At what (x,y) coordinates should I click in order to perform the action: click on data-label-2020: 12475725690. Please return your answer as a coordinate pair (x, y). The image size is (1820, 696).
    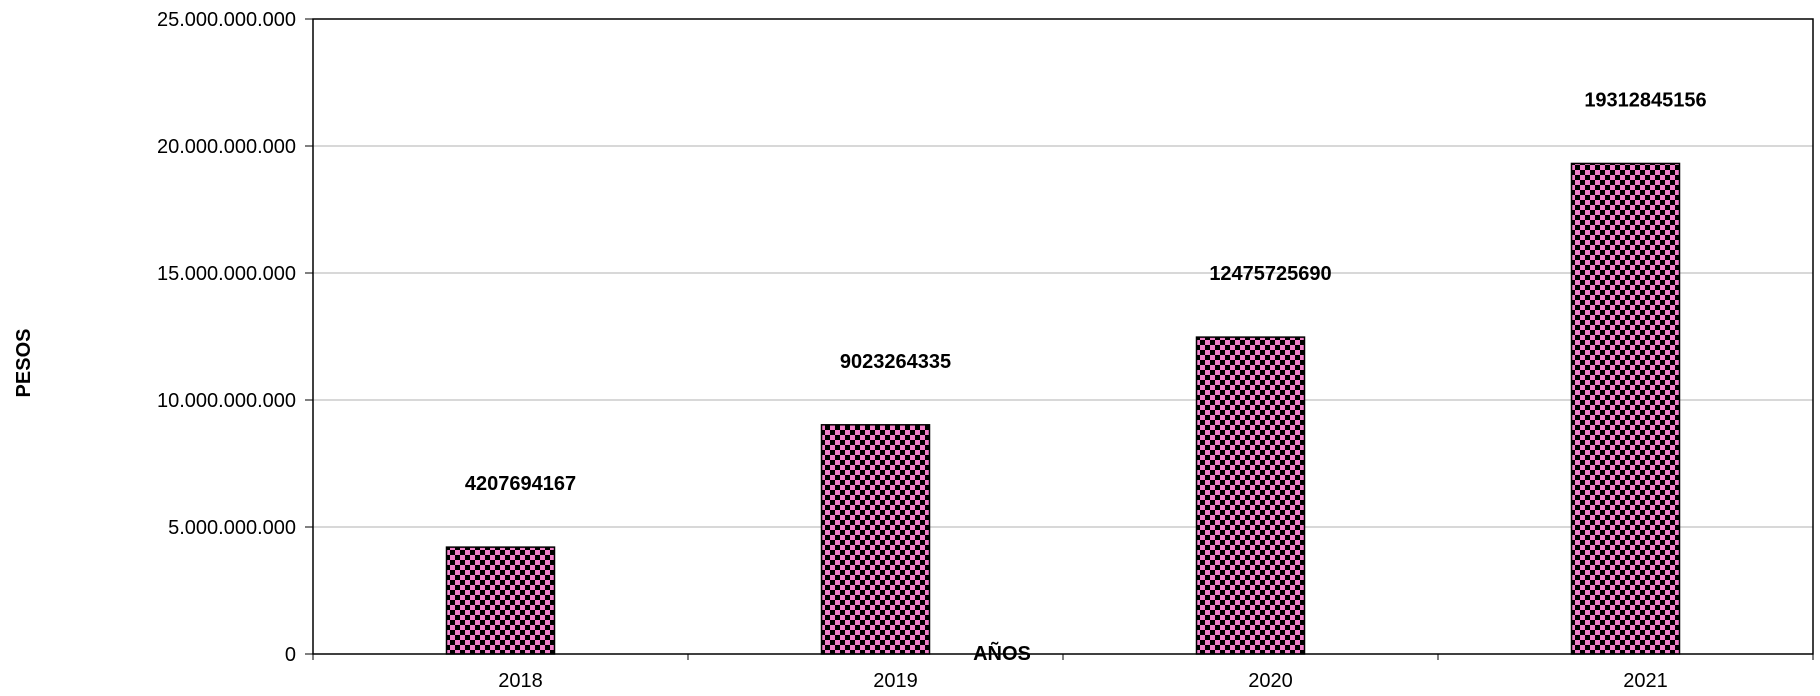
    Looking at the image, I should click on (1270, 274).